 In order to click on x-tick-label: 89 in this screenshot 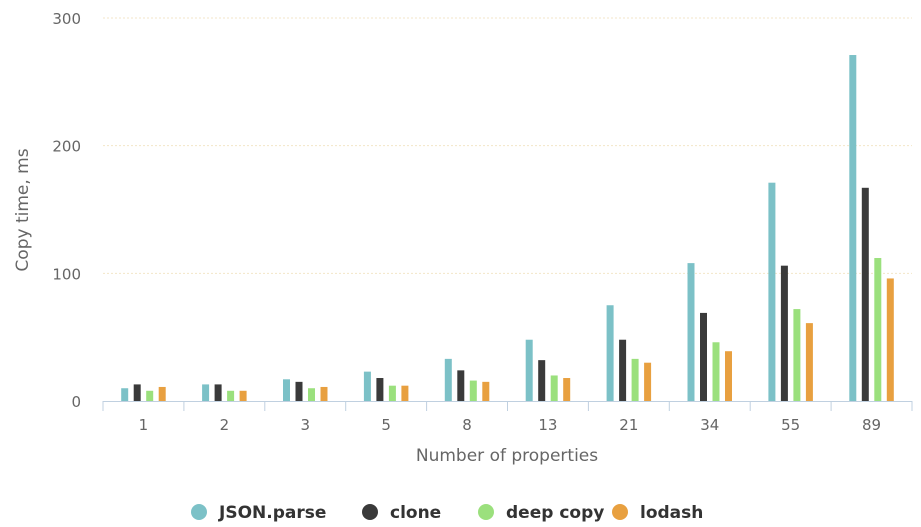, I will do `click(871, 425)`.